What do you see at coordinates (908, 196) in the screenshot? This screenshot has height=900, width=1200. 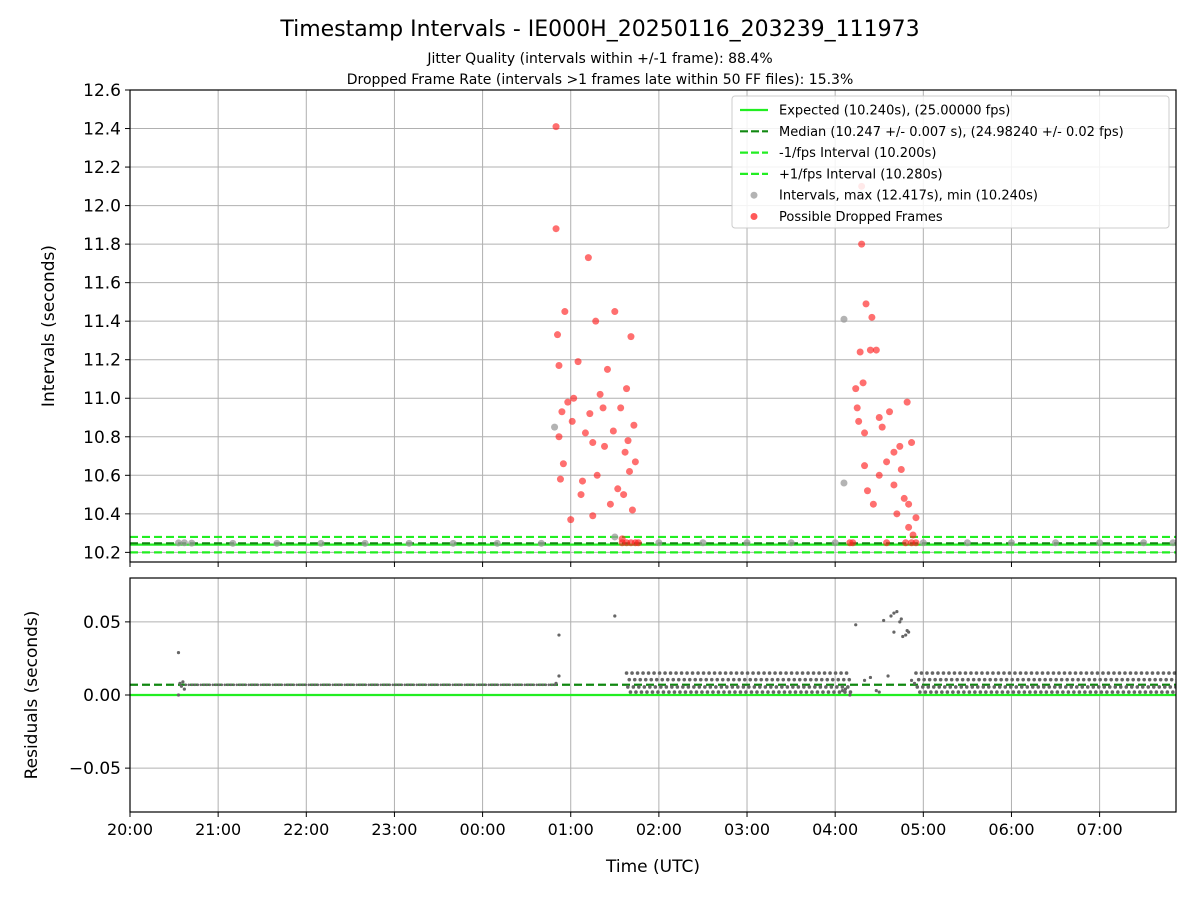 I see `legend-entry-label: Intervals, max (12.417s), min (10.240s)` at bounding box center [908, 196].